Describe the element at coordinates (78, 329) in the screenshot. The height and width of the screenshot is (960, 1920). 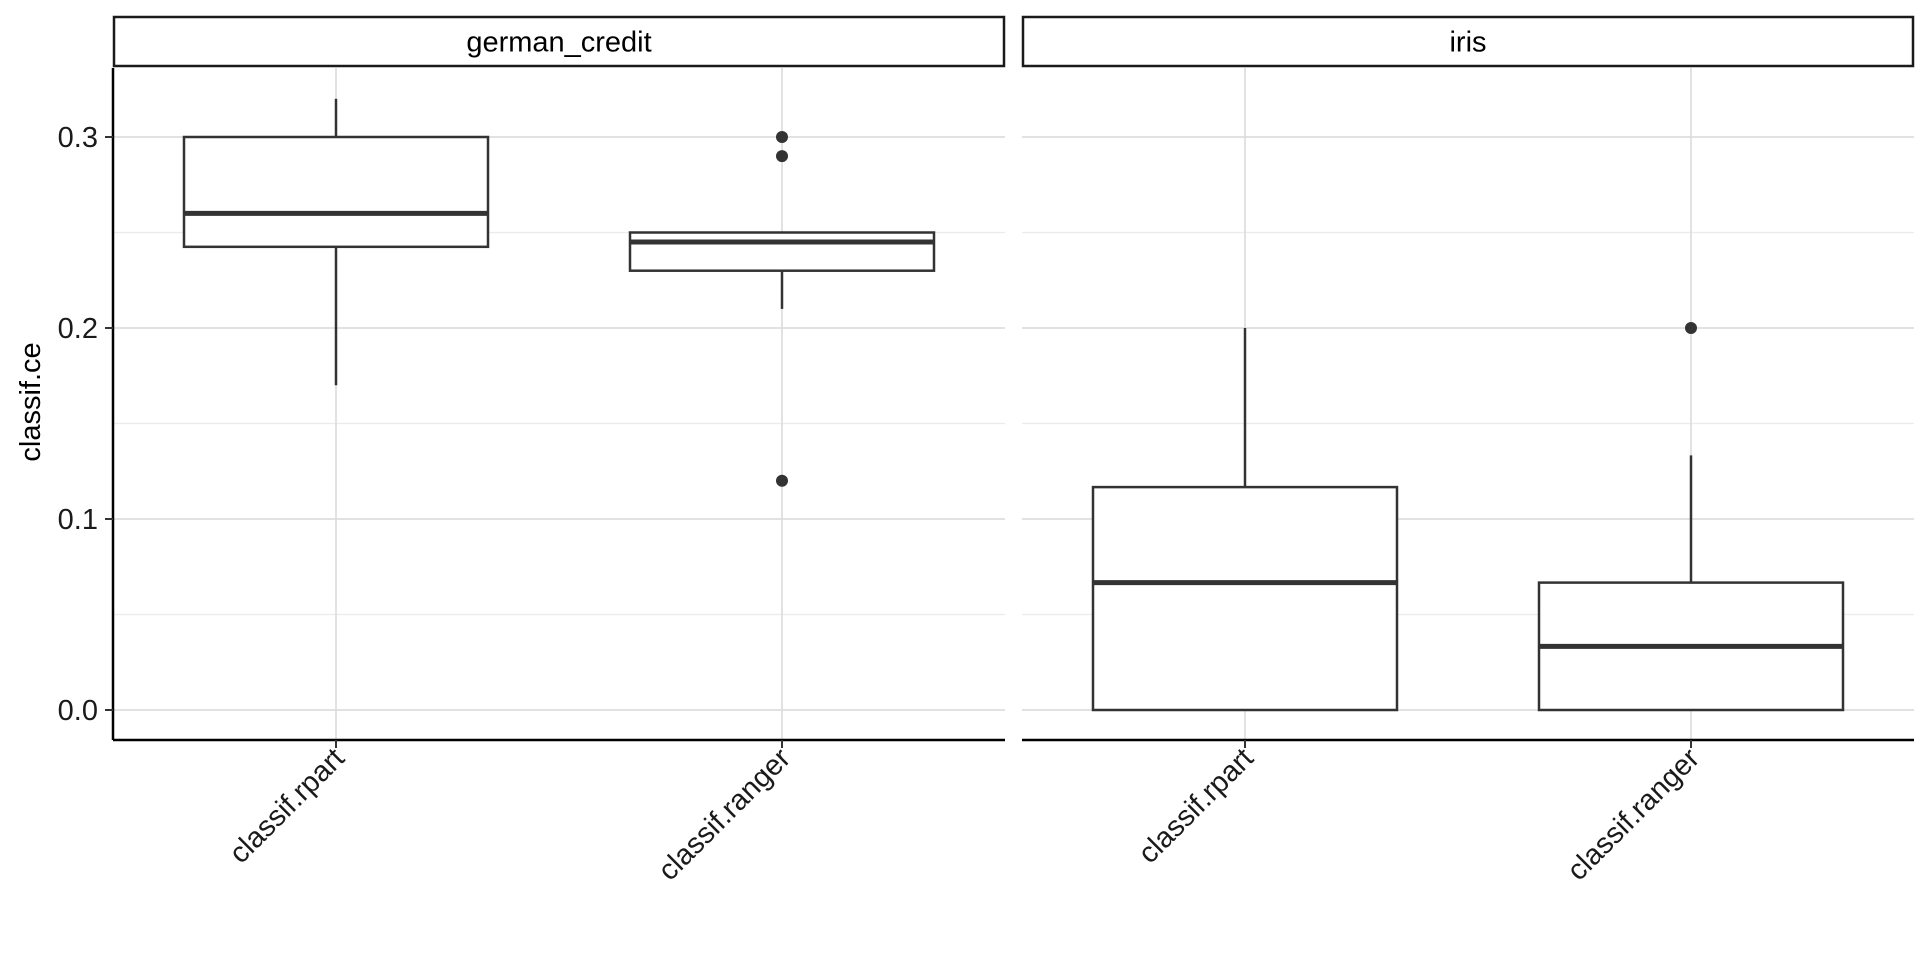
I see `y-tick-label: 0.2` at that location.